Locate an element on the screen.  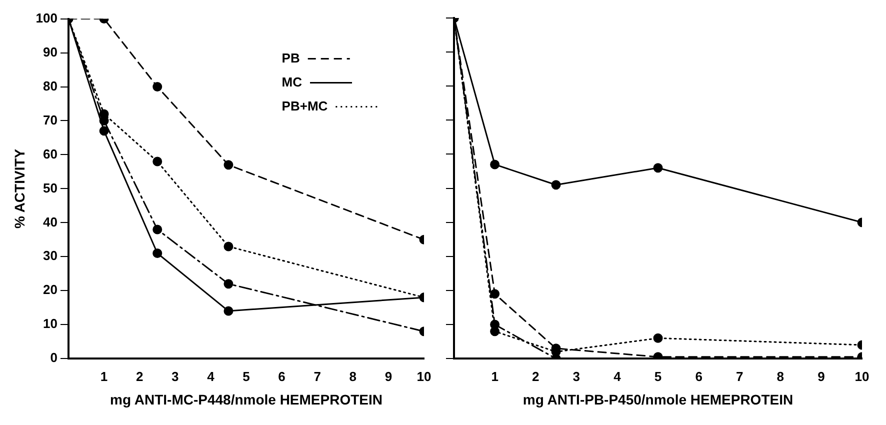
legend-label: PB is located at coordinates (291, 58).